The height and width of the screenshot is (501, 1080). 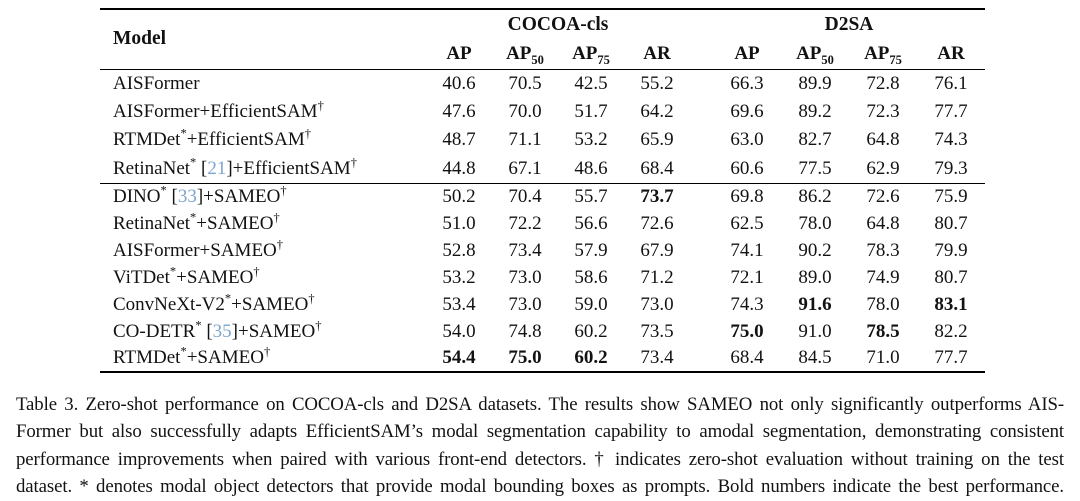 I want to click on citation-link: 35, so click(x=222, y=331).